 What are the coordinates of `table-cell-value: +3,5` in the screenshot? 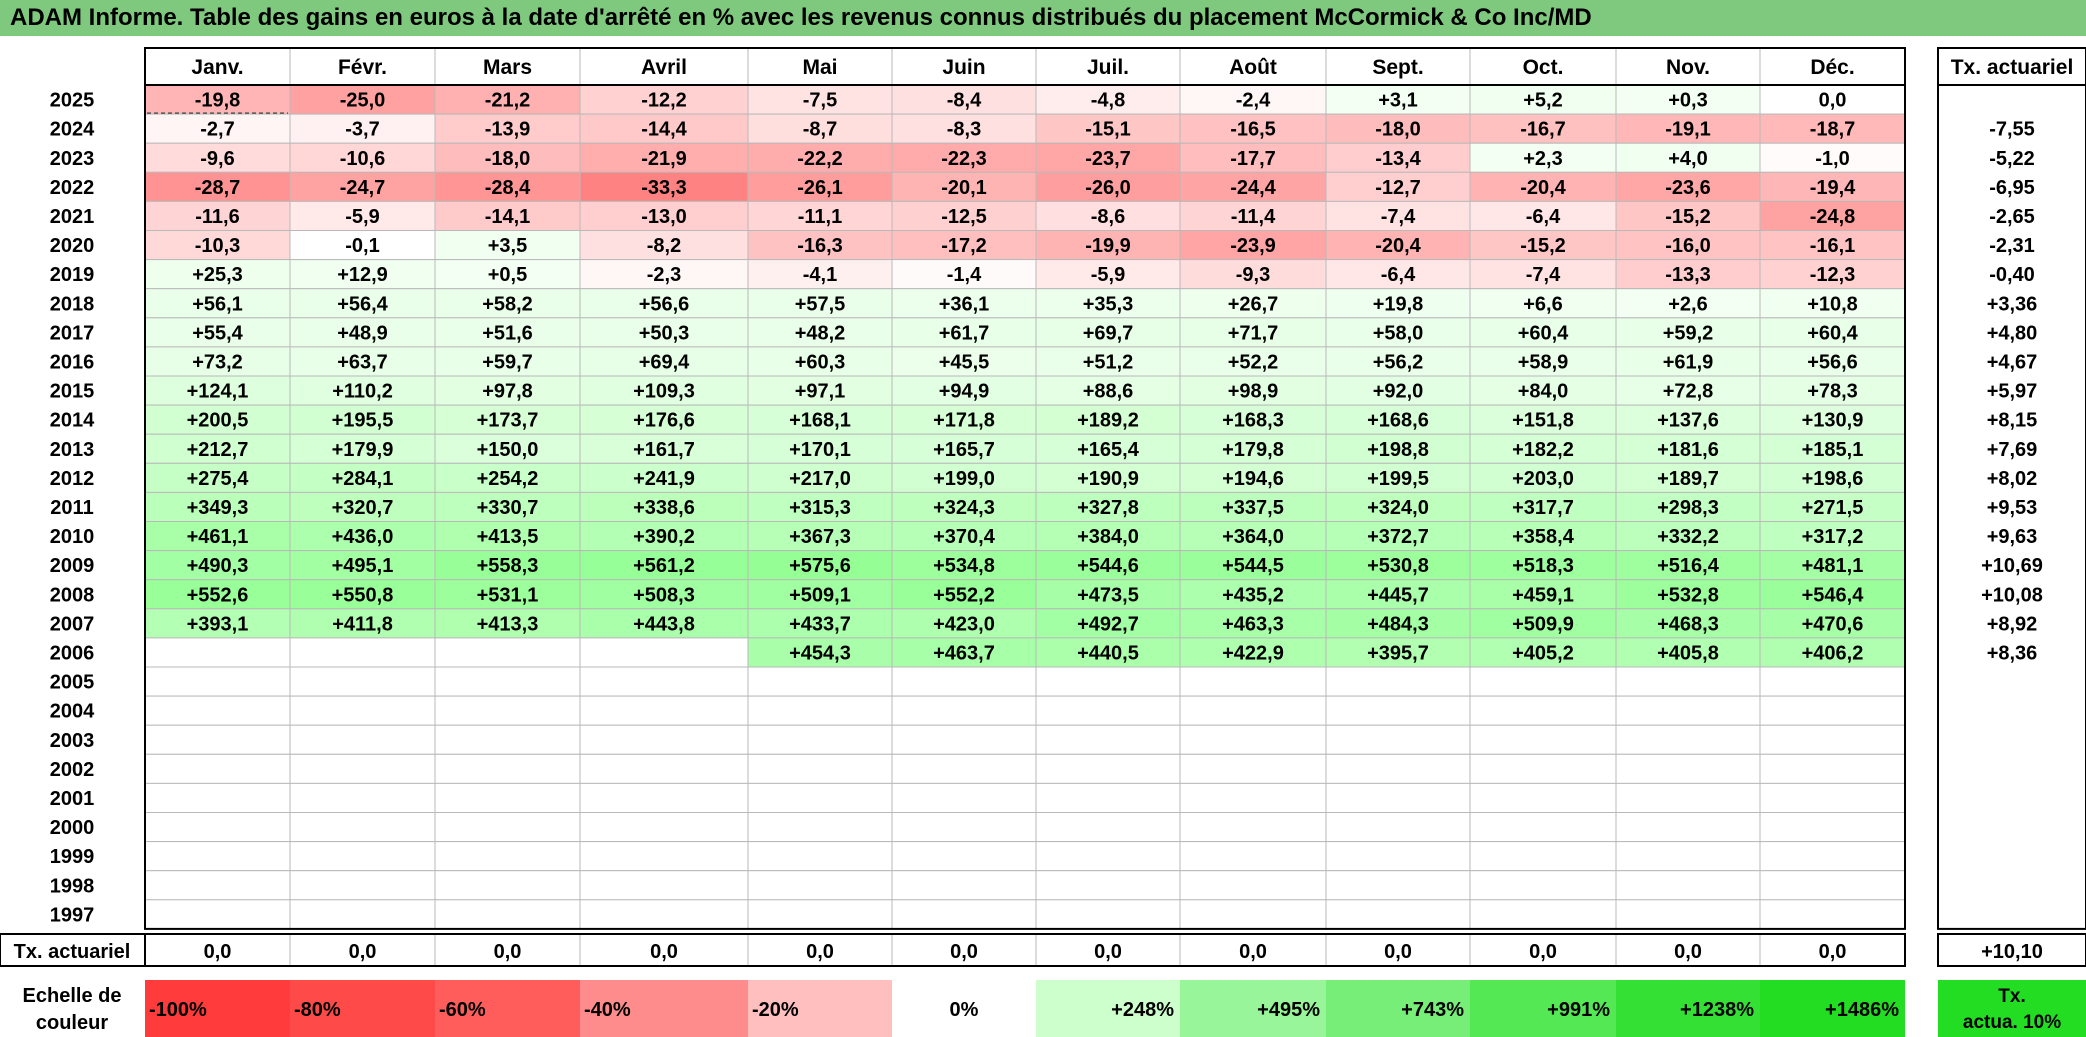 It's located at (507, 246).